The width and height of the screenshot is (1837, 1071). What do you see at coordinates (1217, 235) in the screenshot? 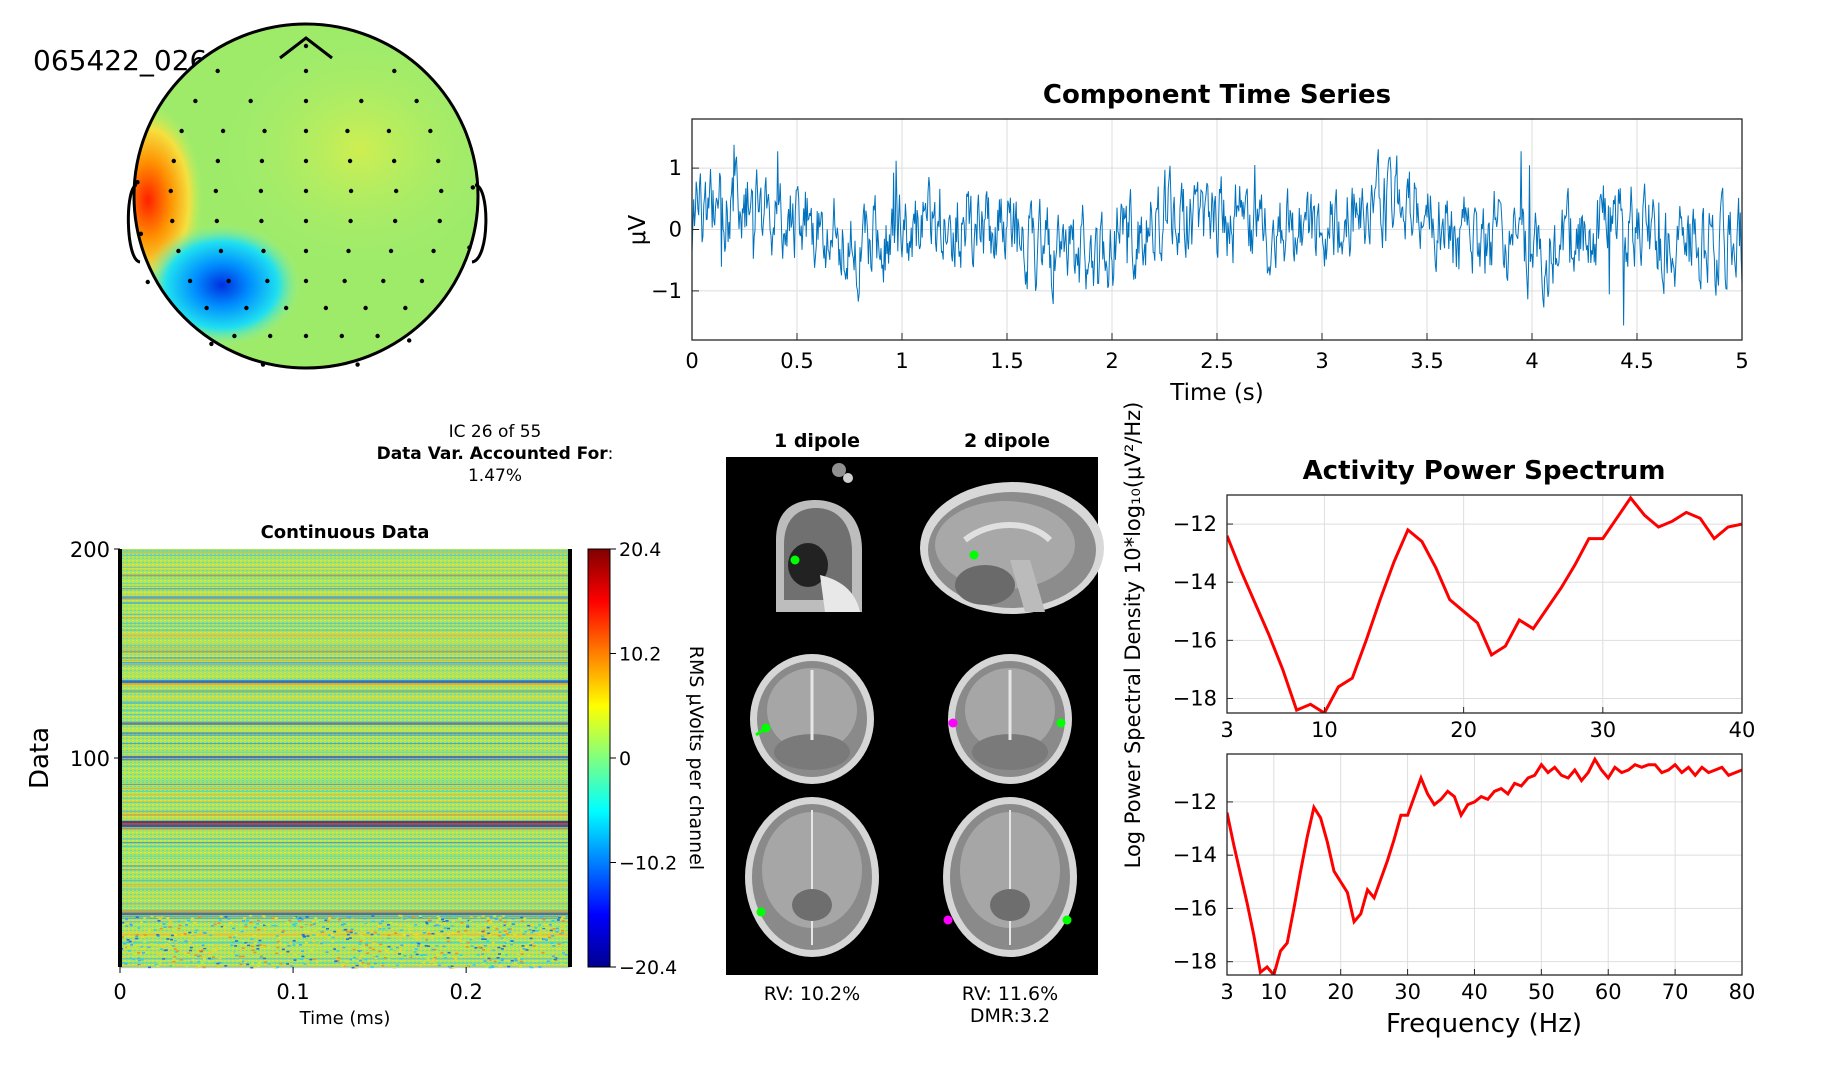
I see `time-series-line` at bounding box center [1217, 235].